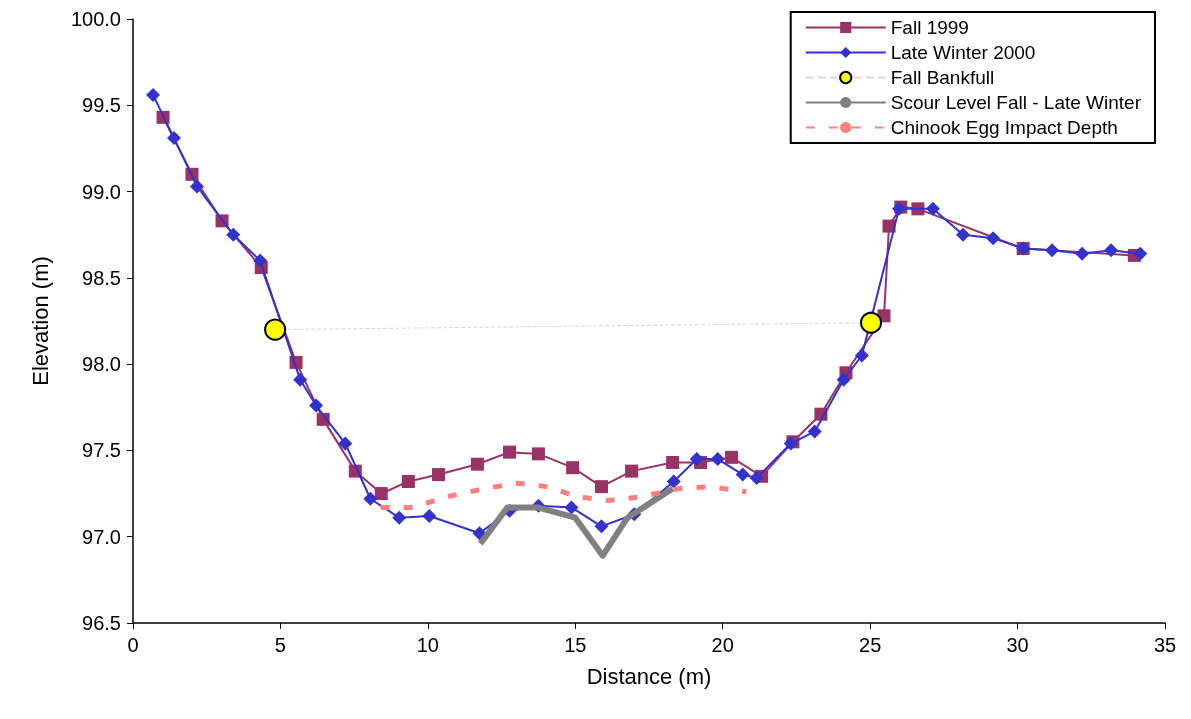 This screenshot has height=719, width=1191. I want to click on y-tick-label: 99.0, so click(101, 191).